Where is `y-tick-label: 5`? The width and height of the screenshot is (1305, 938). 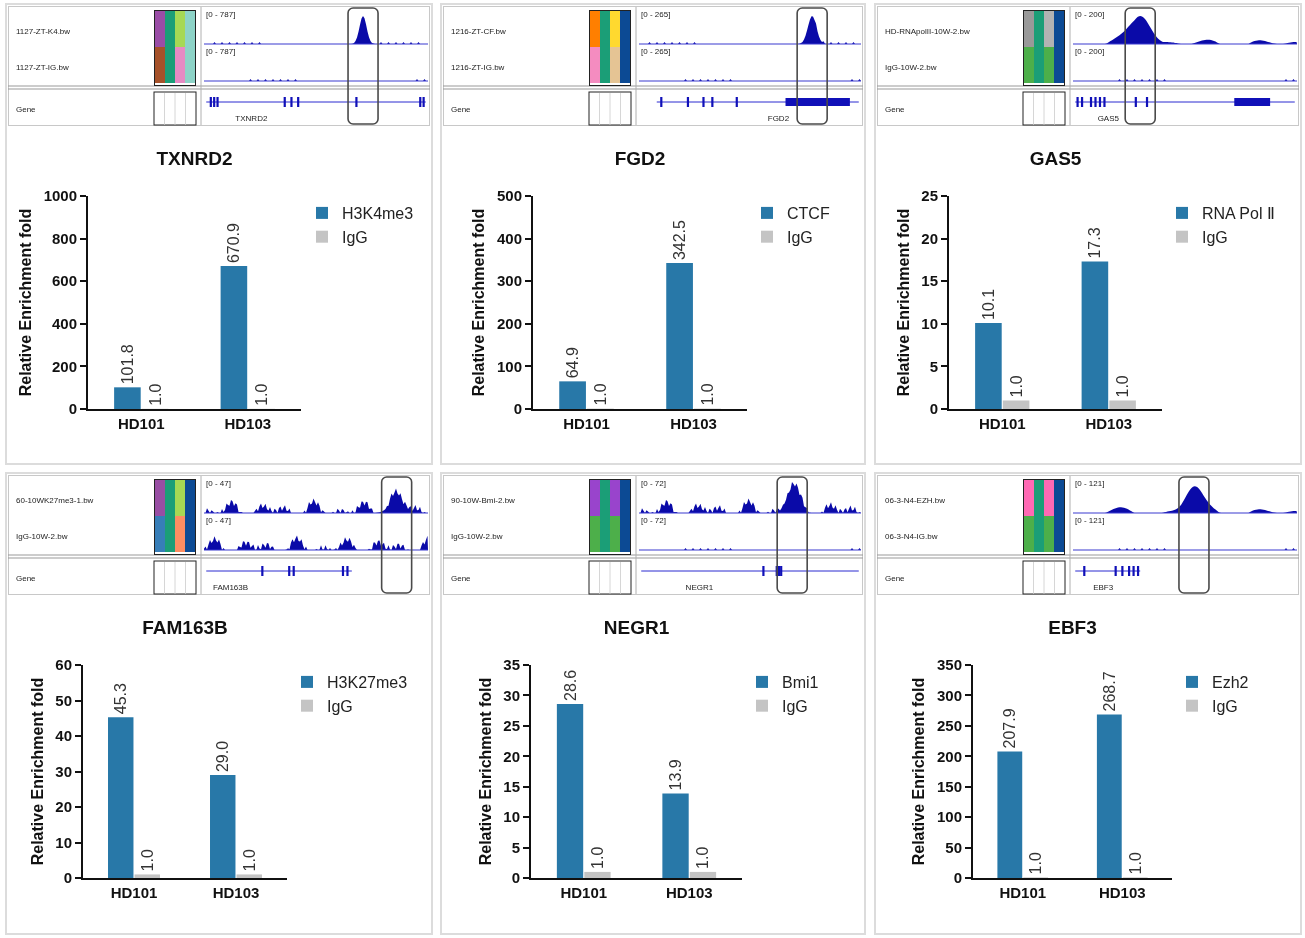
y-tick-label: 5 is located at coordinates (515, 847).